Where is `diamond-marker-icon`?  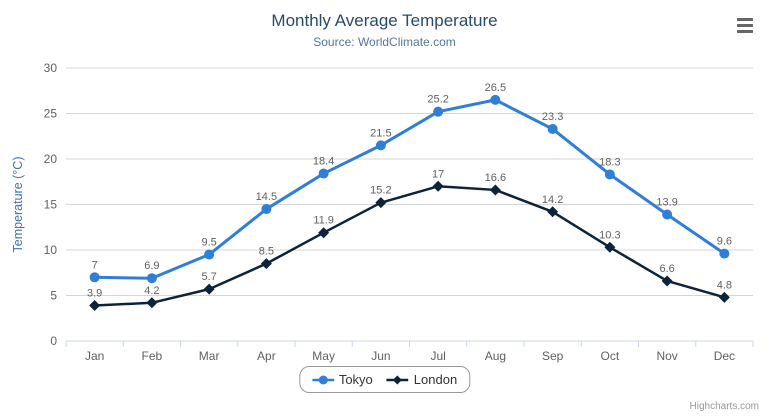 diamond-marker-icon is located at coordinates (397, 379).